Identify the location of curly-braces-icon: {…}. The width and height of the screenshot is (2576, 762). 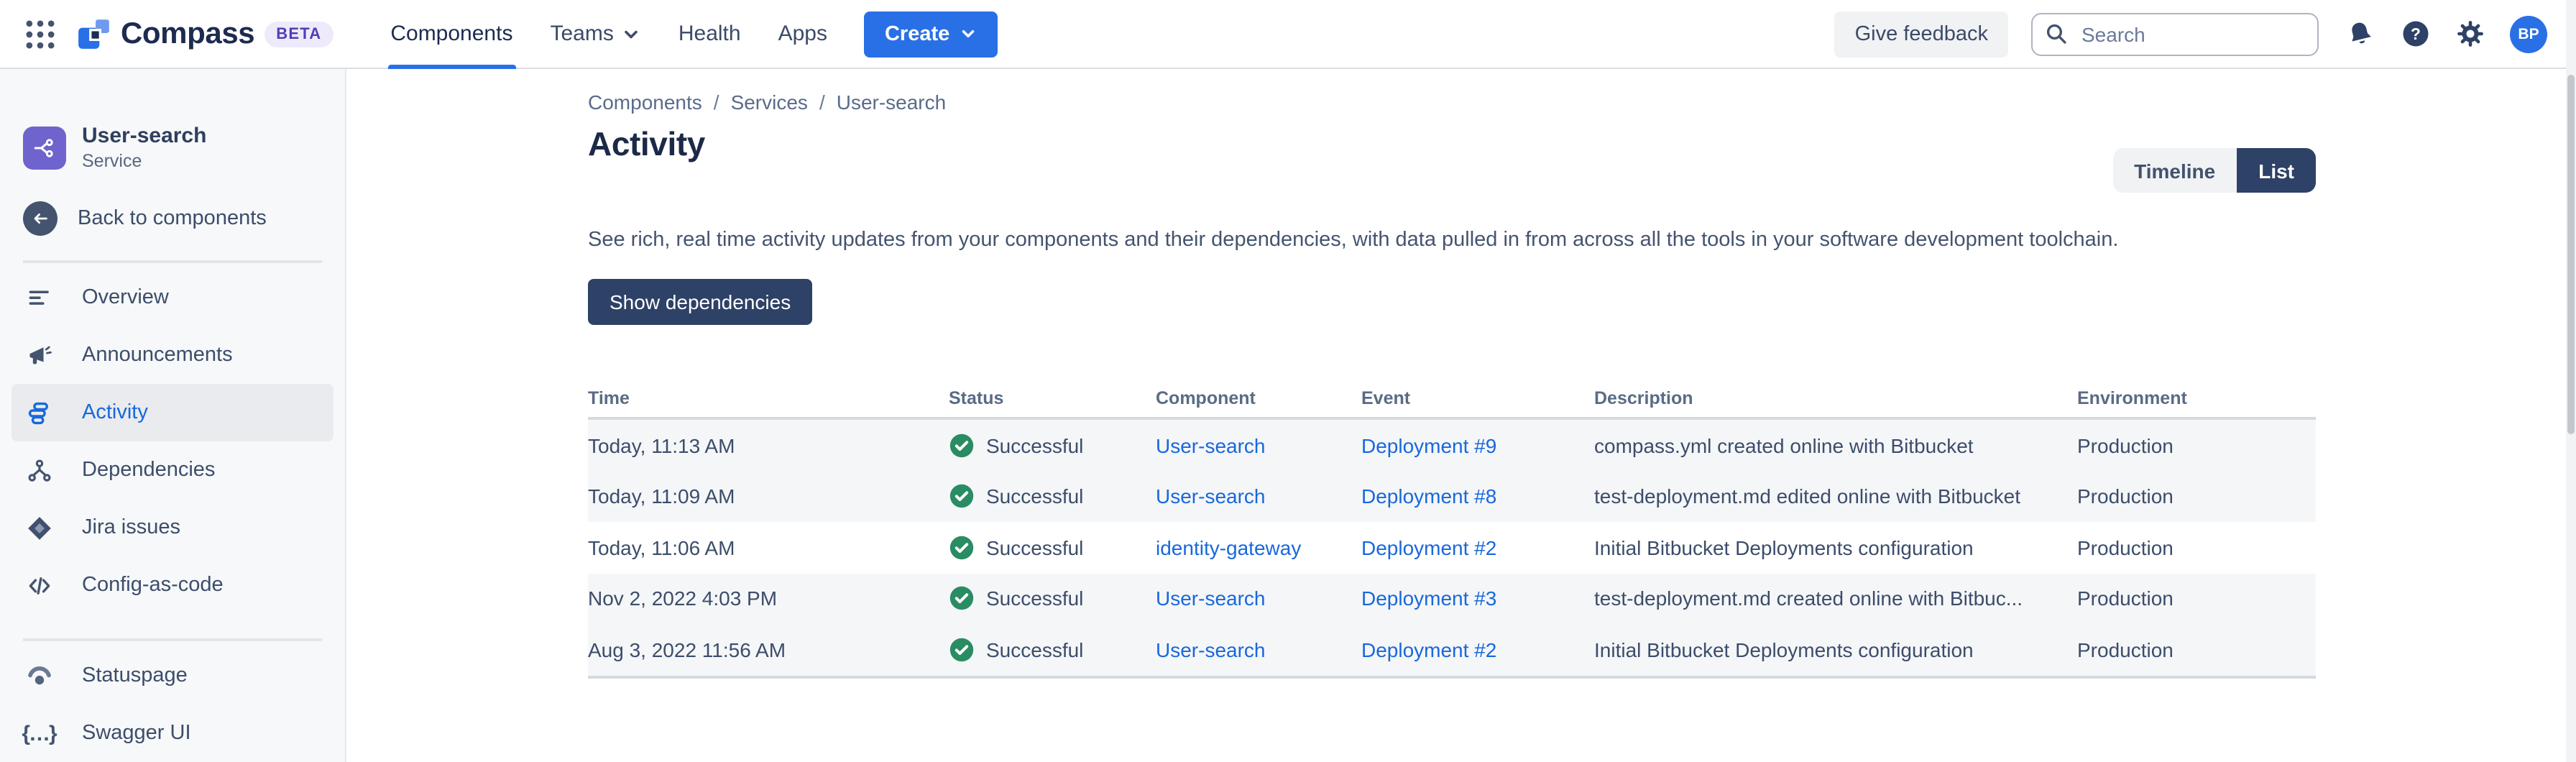
(39, 733).